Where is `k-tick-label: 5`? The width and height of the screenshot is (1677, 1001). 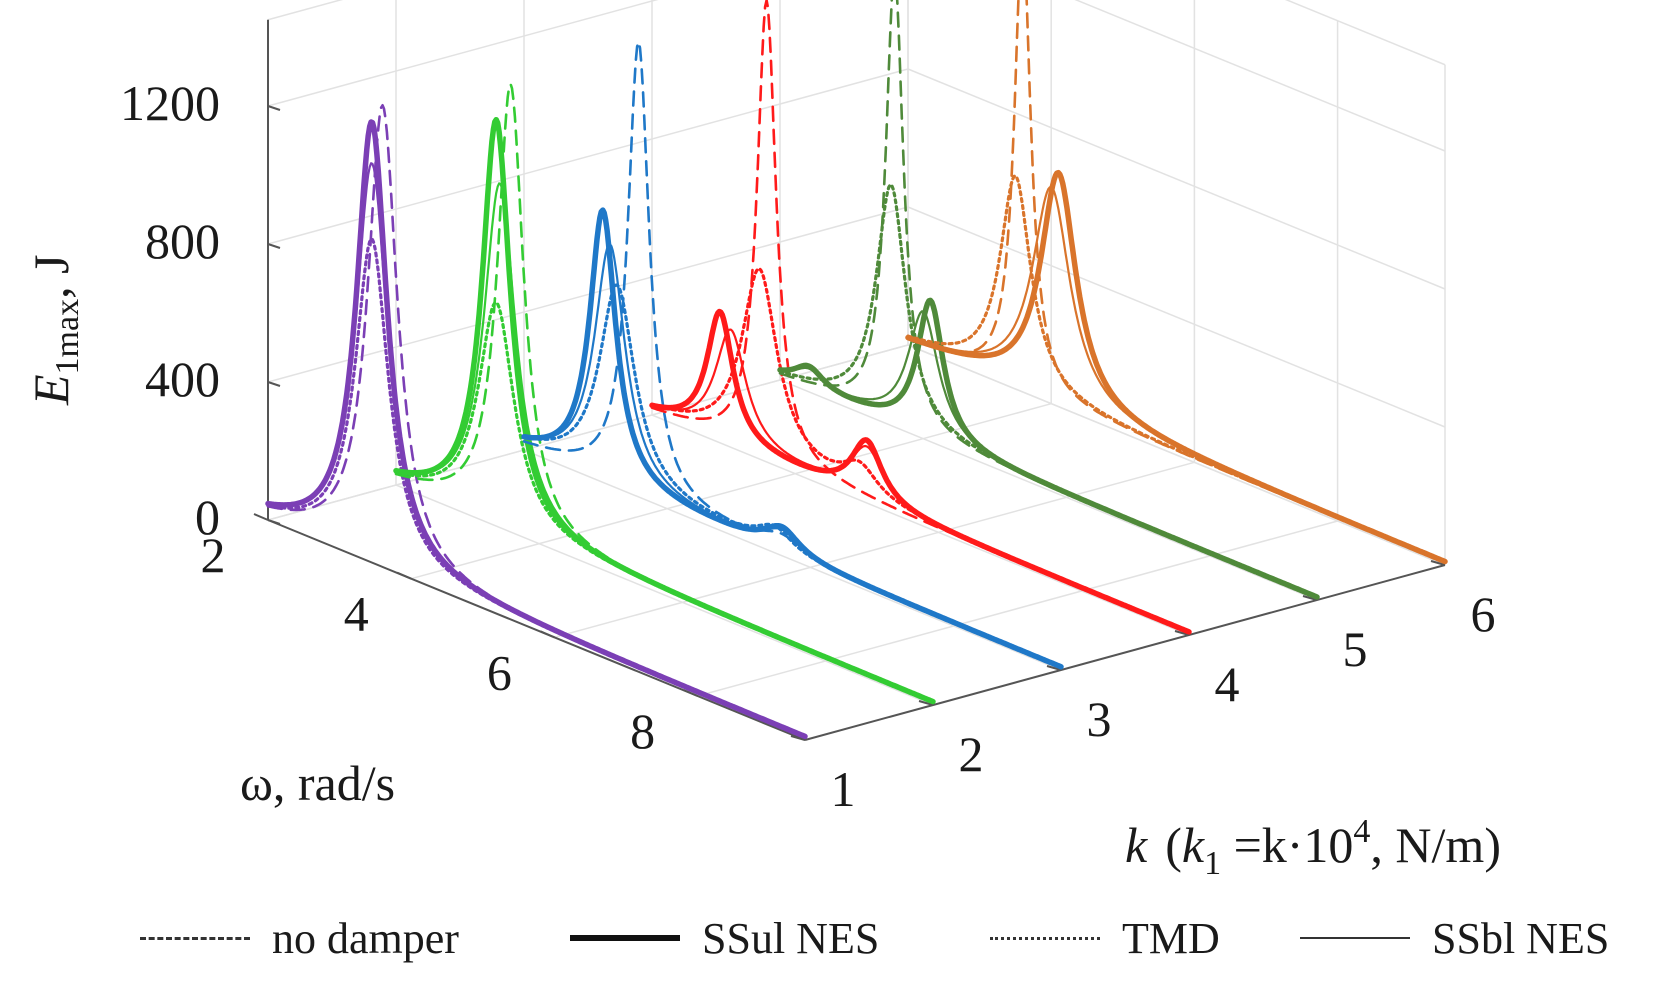 k-tick-label: 5 is located at coordinates (1355, 649).